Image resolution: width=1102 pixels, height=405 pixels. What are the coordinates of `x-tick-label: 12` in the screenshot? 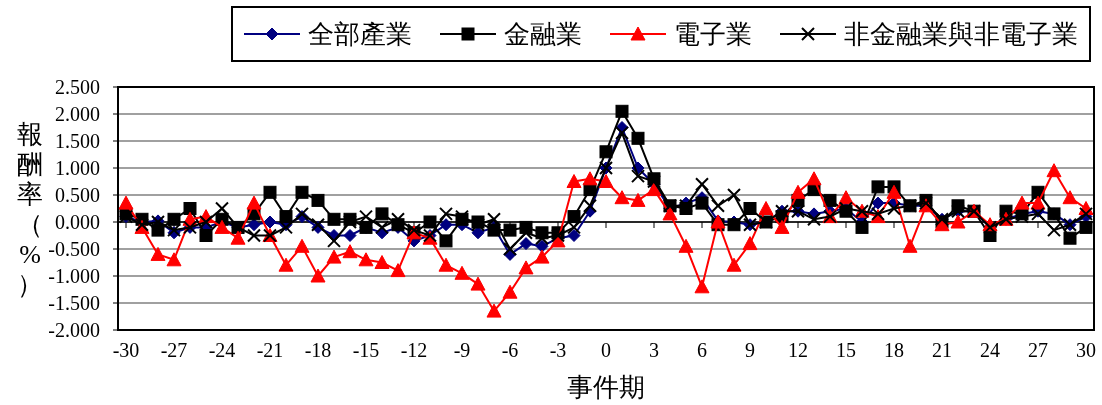 It's located at (798, 350).